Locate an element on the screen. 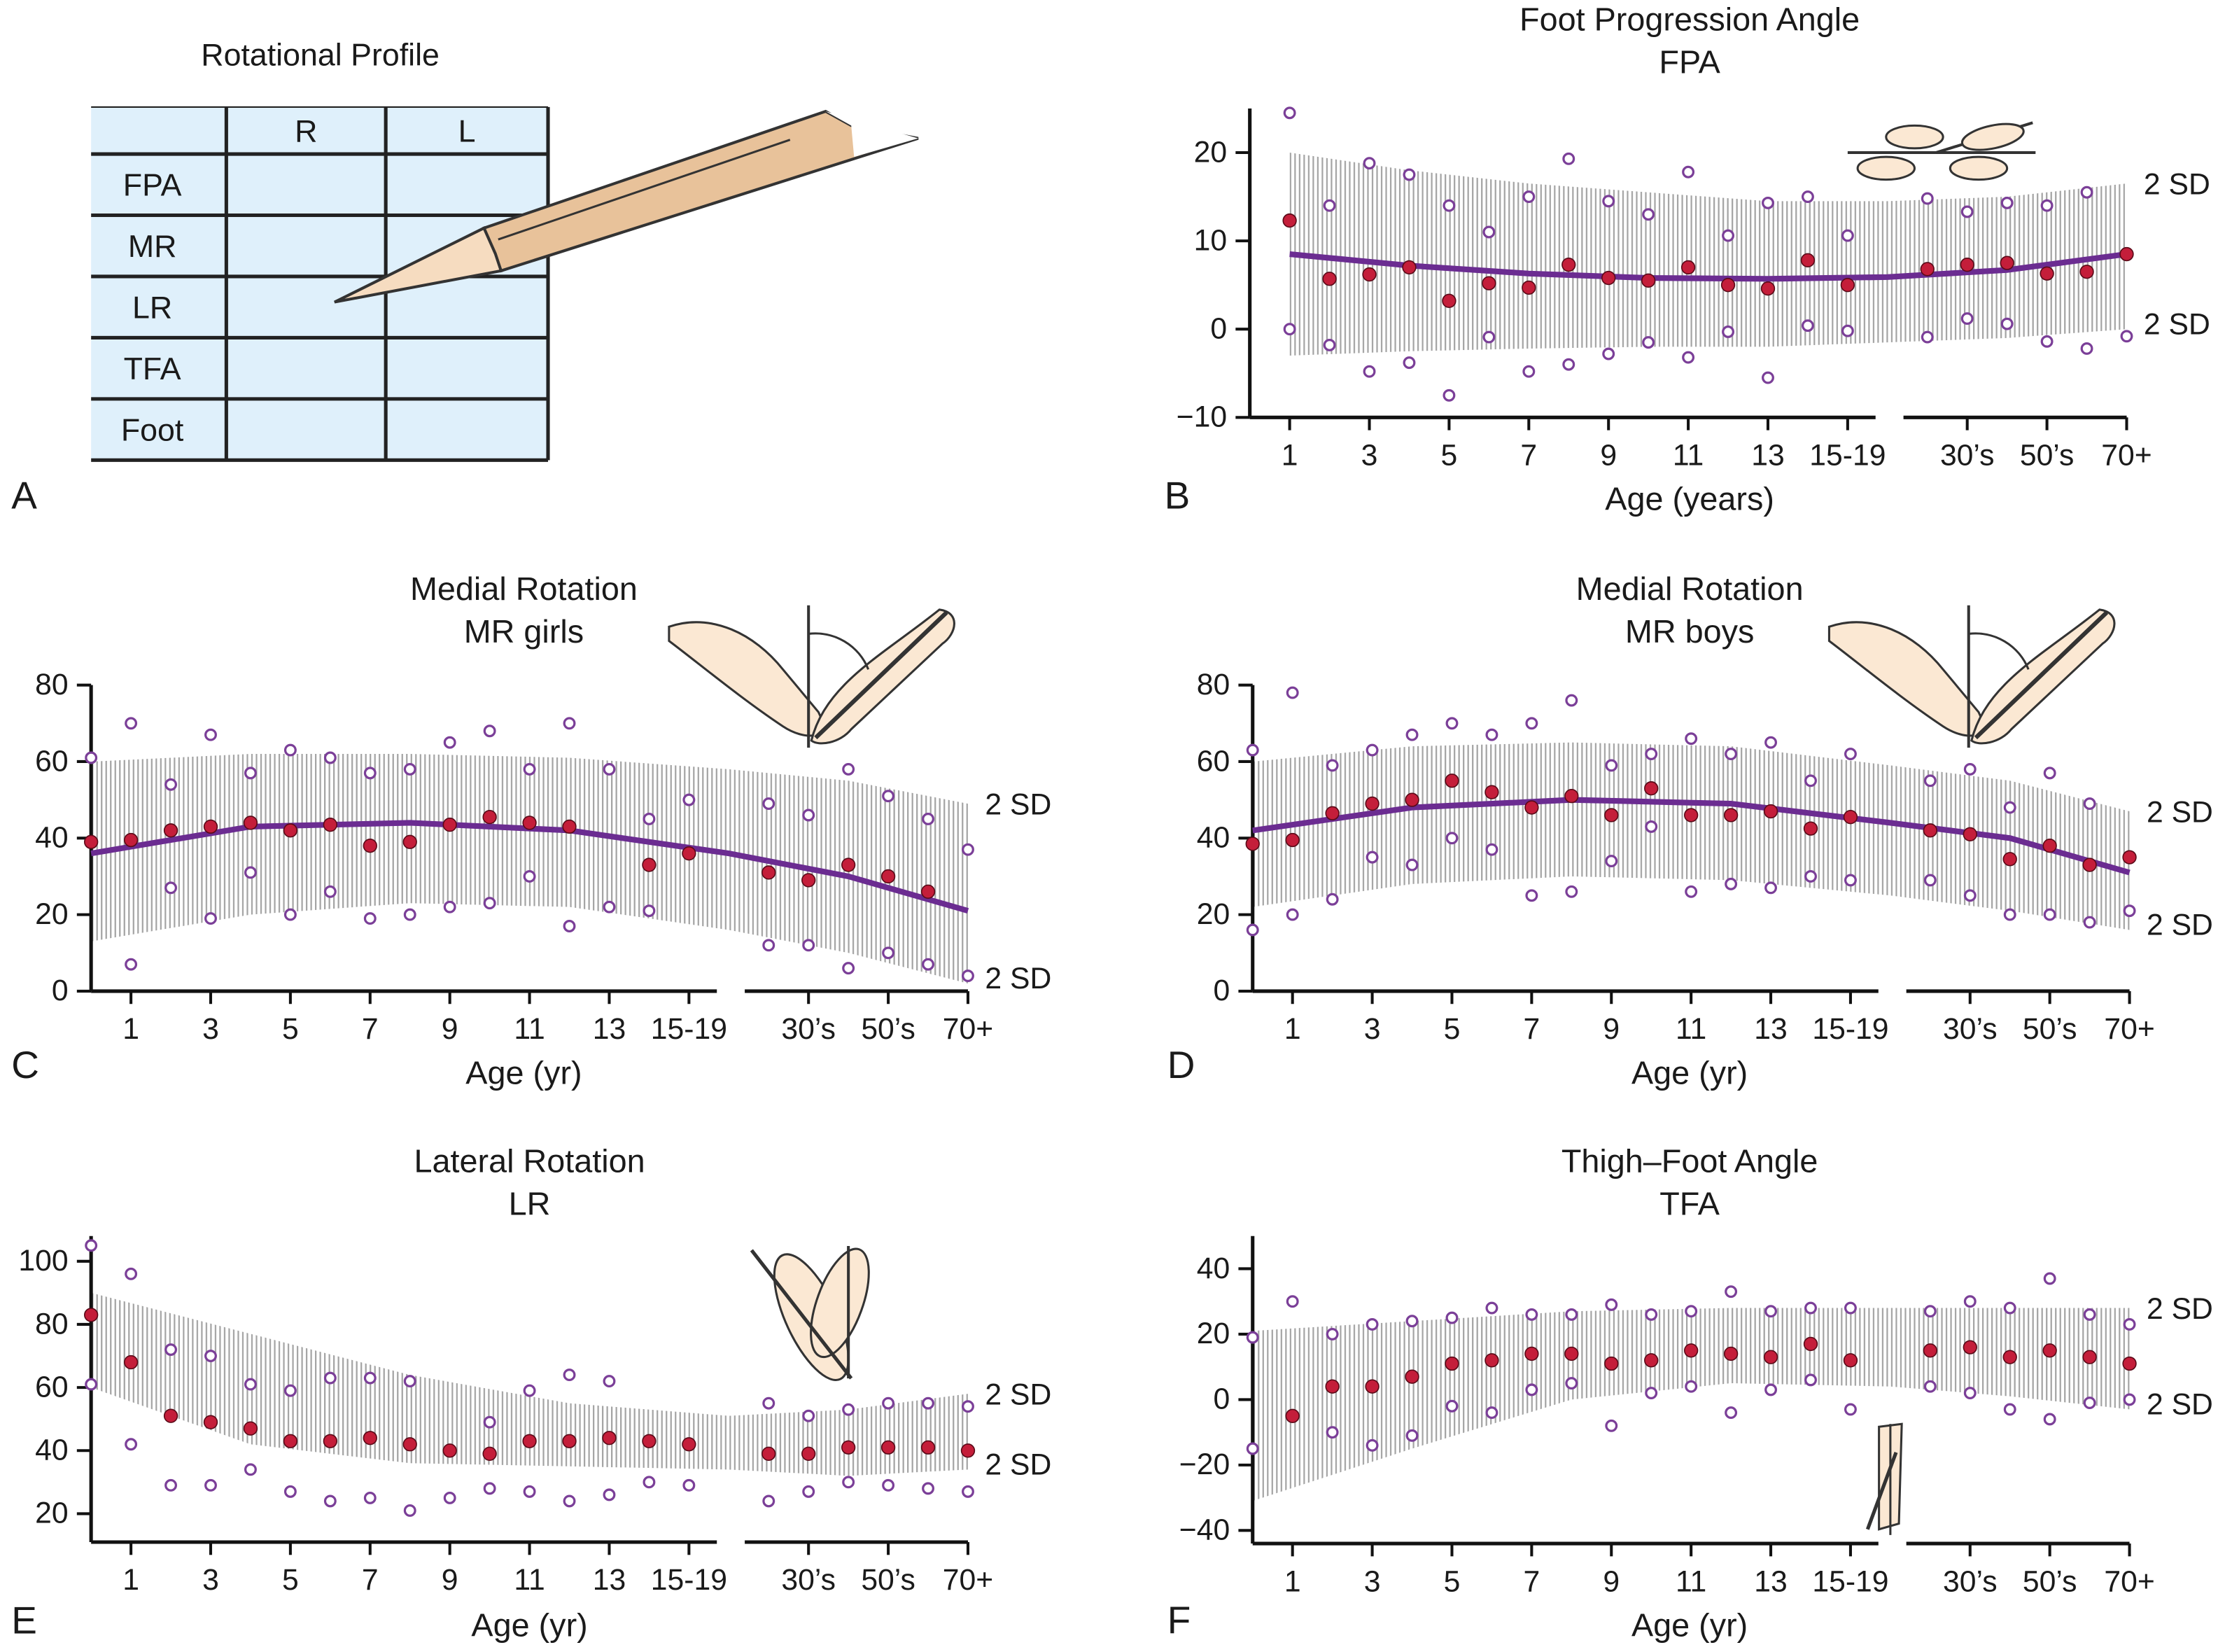 Image resolution: width=2232 pixels, height=1652 pixels. y-tick-label: −10 is located at coordinates (1202, 417).